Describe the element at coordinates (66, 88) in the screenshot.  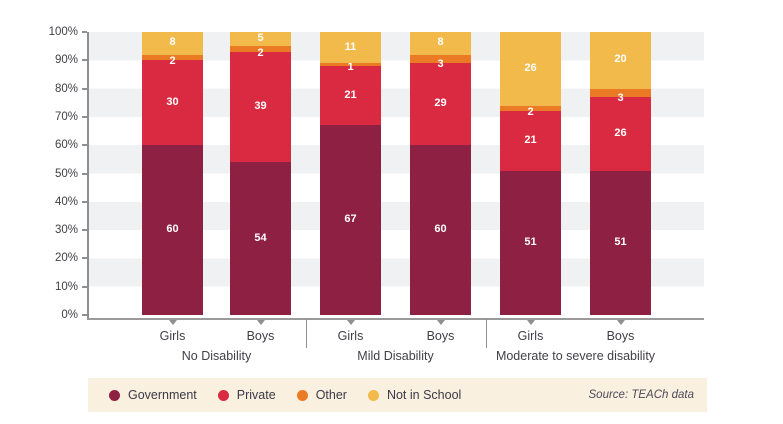
I see `y-tick-label: 80%` at that location.